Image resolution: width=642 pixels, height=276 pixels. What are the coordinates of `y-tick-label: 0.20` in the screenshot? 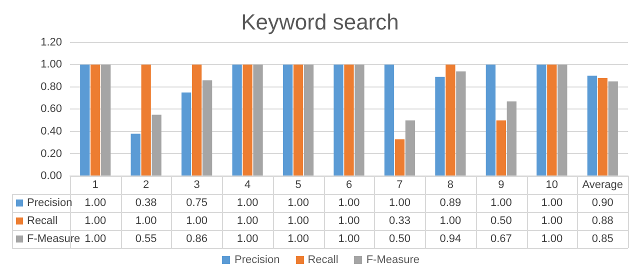 It's located at (51, 154).